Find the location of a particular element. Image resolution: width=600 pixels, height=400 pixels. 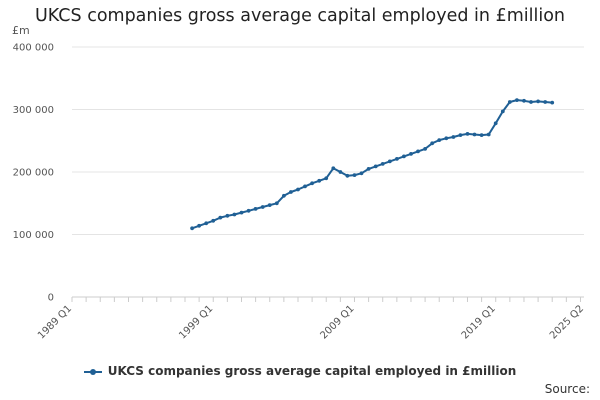

x-tick-label: 2025 Q2 is located at coordinates (567, 322).